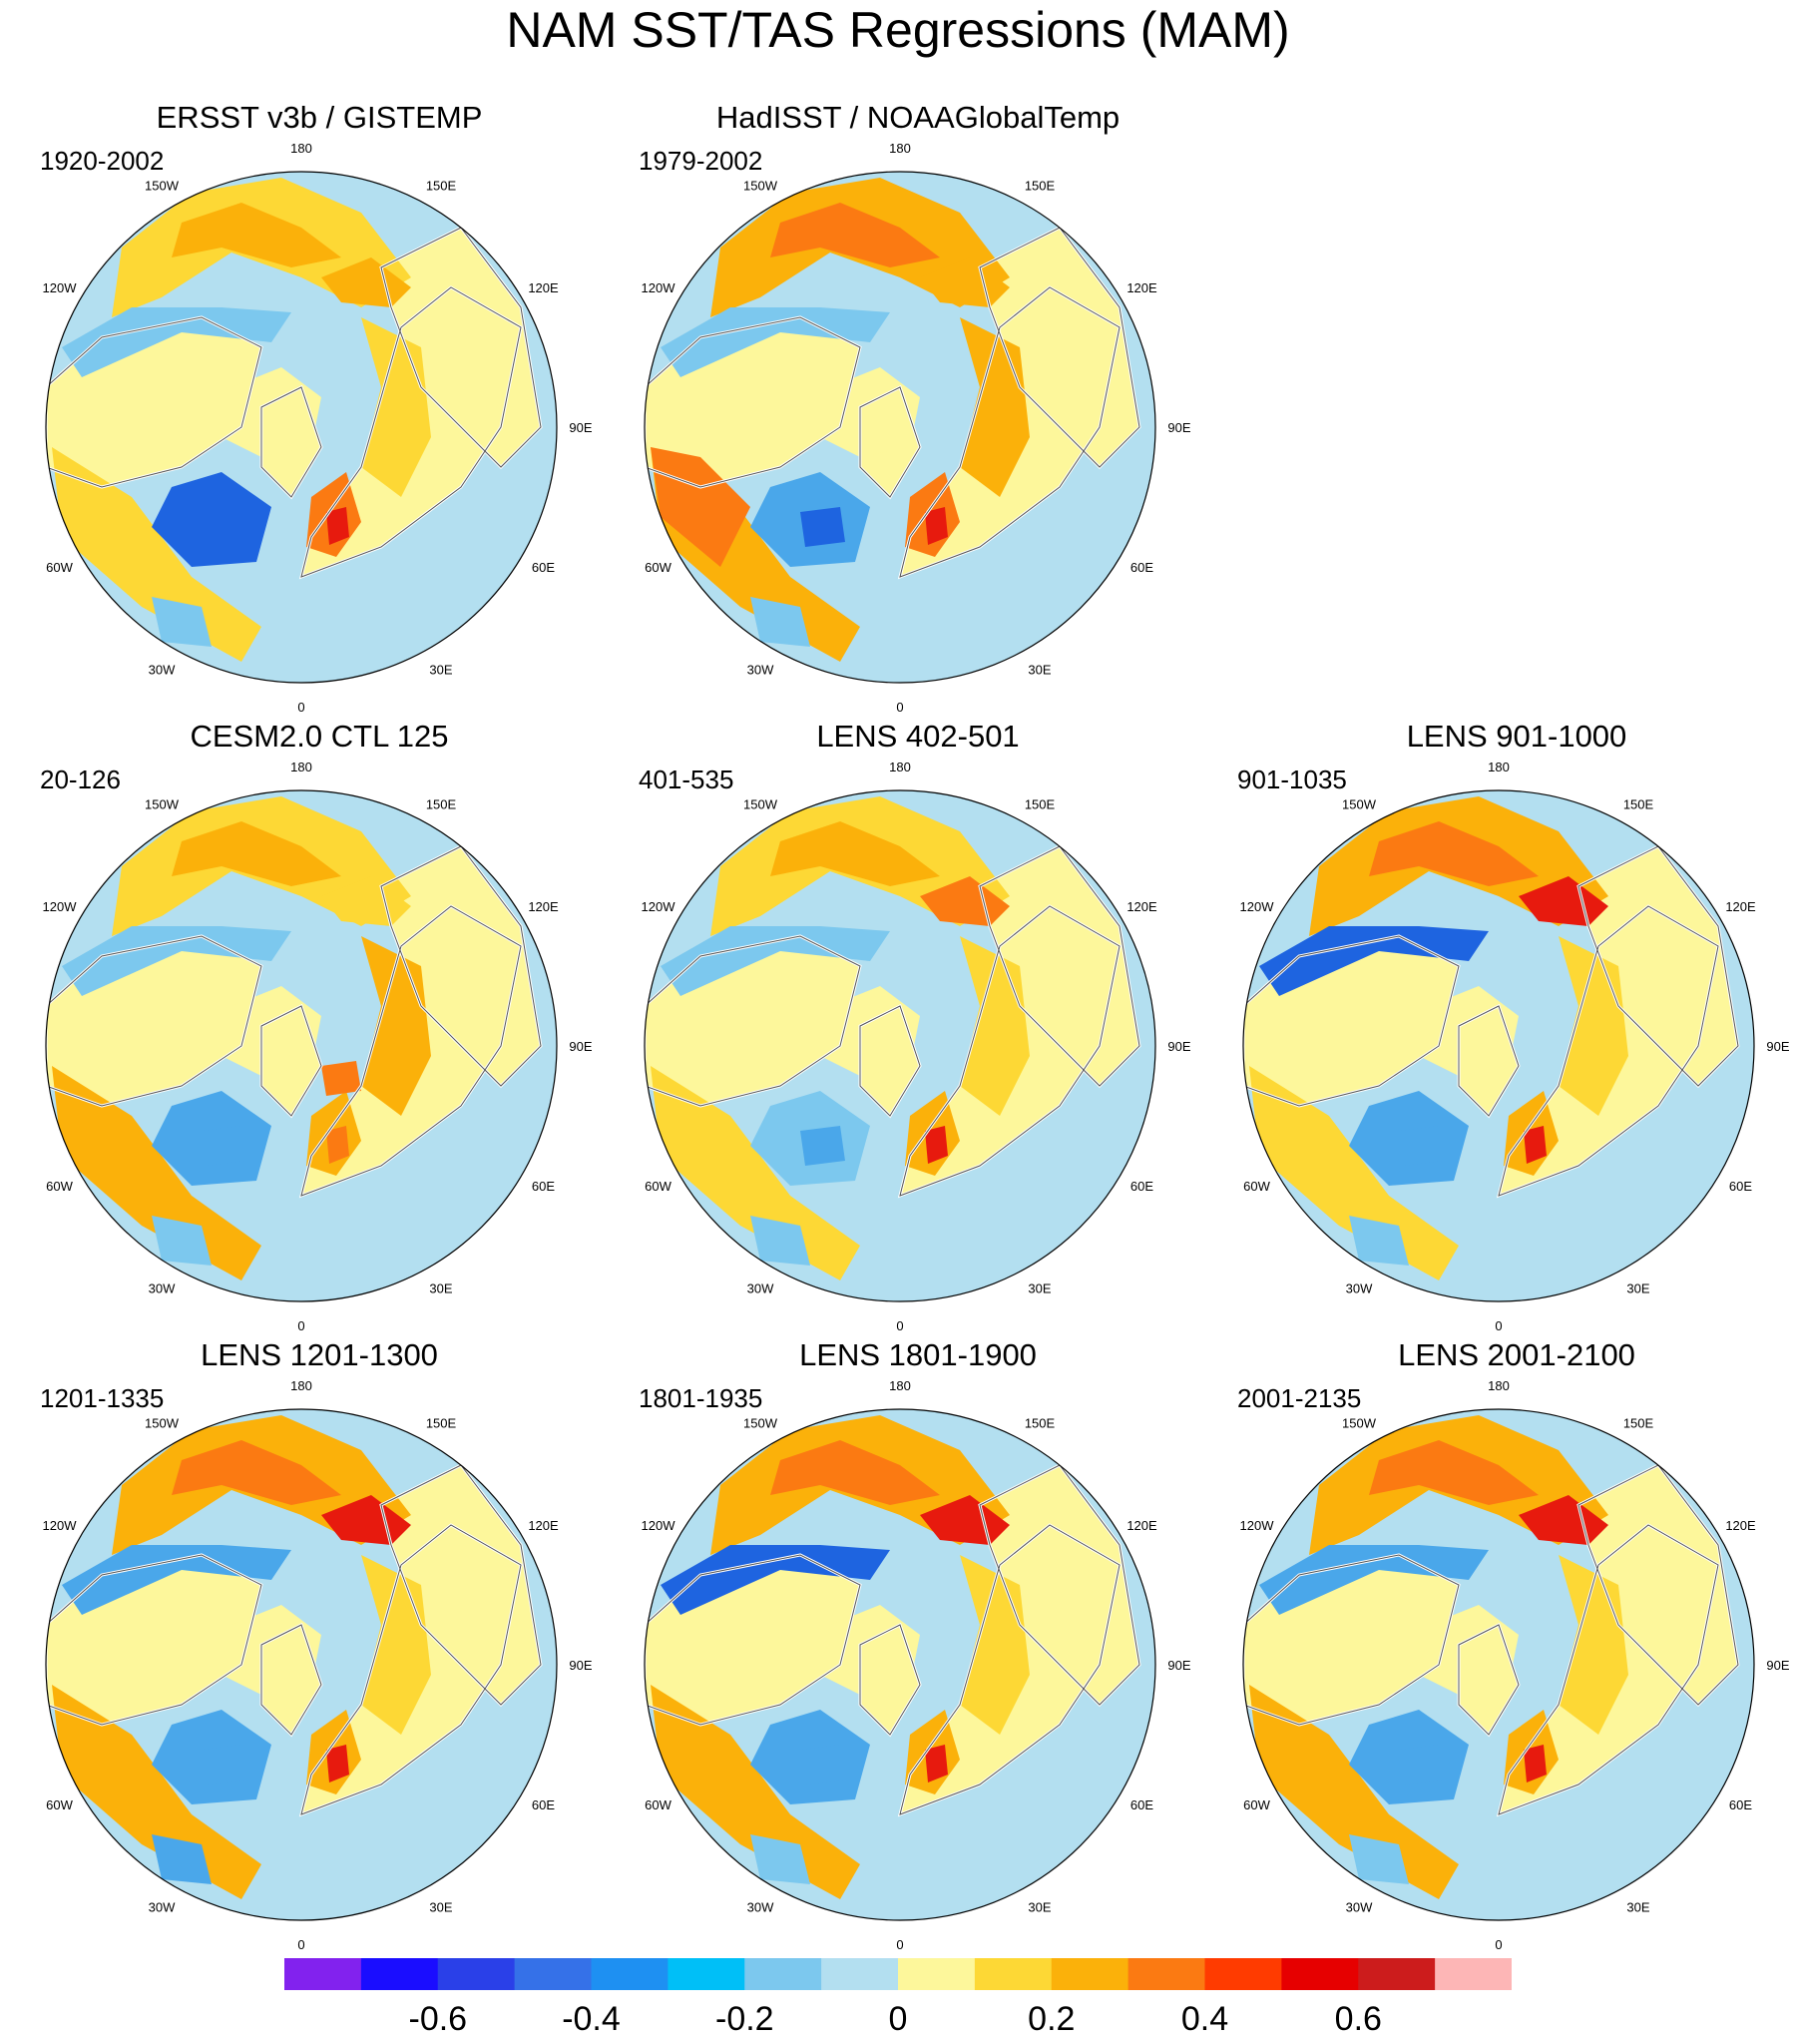 The image size is (1796, 2044). Describe the element at coordinates (1516, 736) in the screenshot. I see `panel-title: LENS 901-1000` at that location.